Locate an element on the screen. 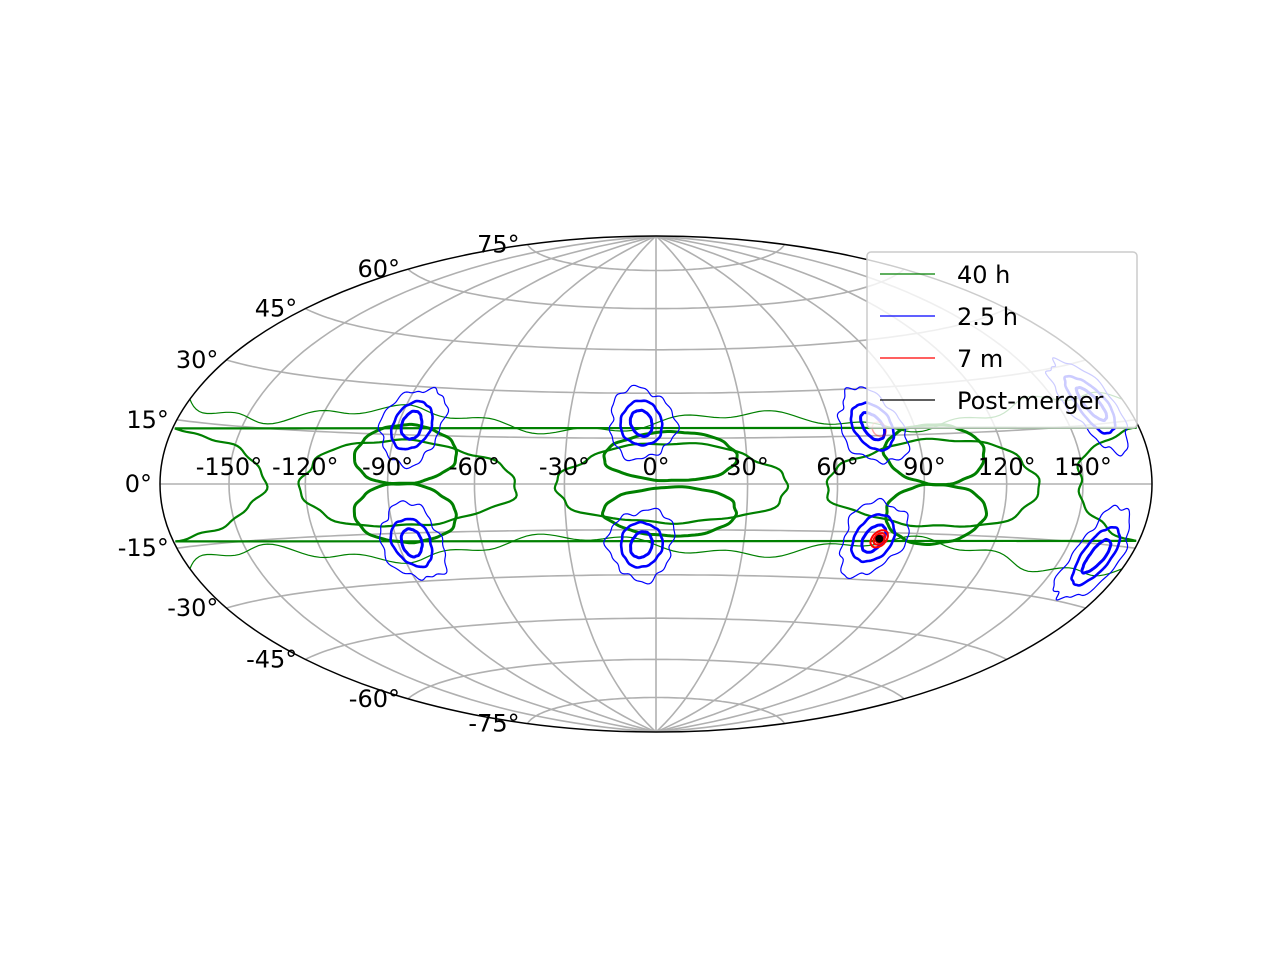 This screenshot has width=1280, height=960. x-tick-label: 30° is located at coordinates (747, 467).